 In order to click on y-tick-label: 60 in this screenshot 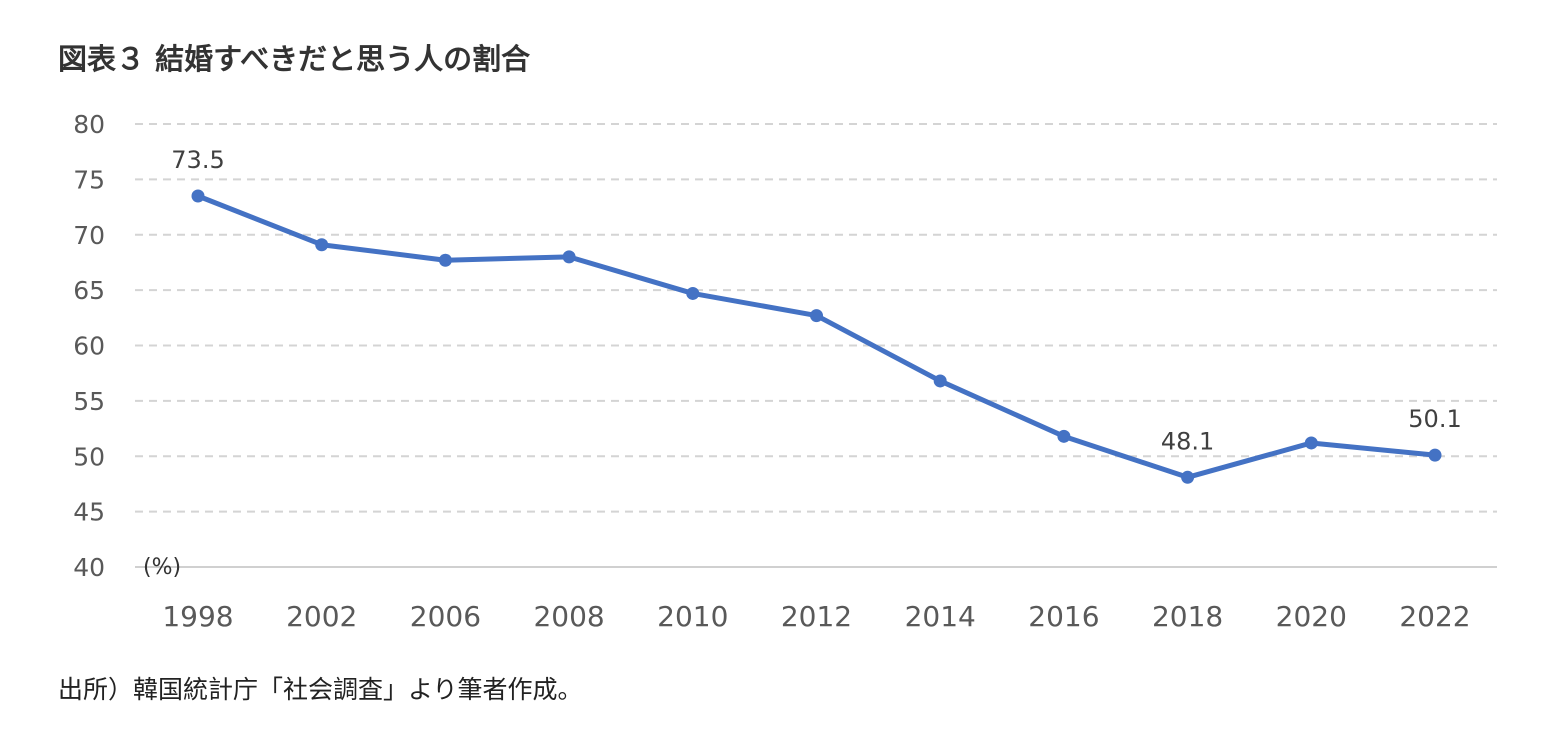, I will do `click(89, 346)`.